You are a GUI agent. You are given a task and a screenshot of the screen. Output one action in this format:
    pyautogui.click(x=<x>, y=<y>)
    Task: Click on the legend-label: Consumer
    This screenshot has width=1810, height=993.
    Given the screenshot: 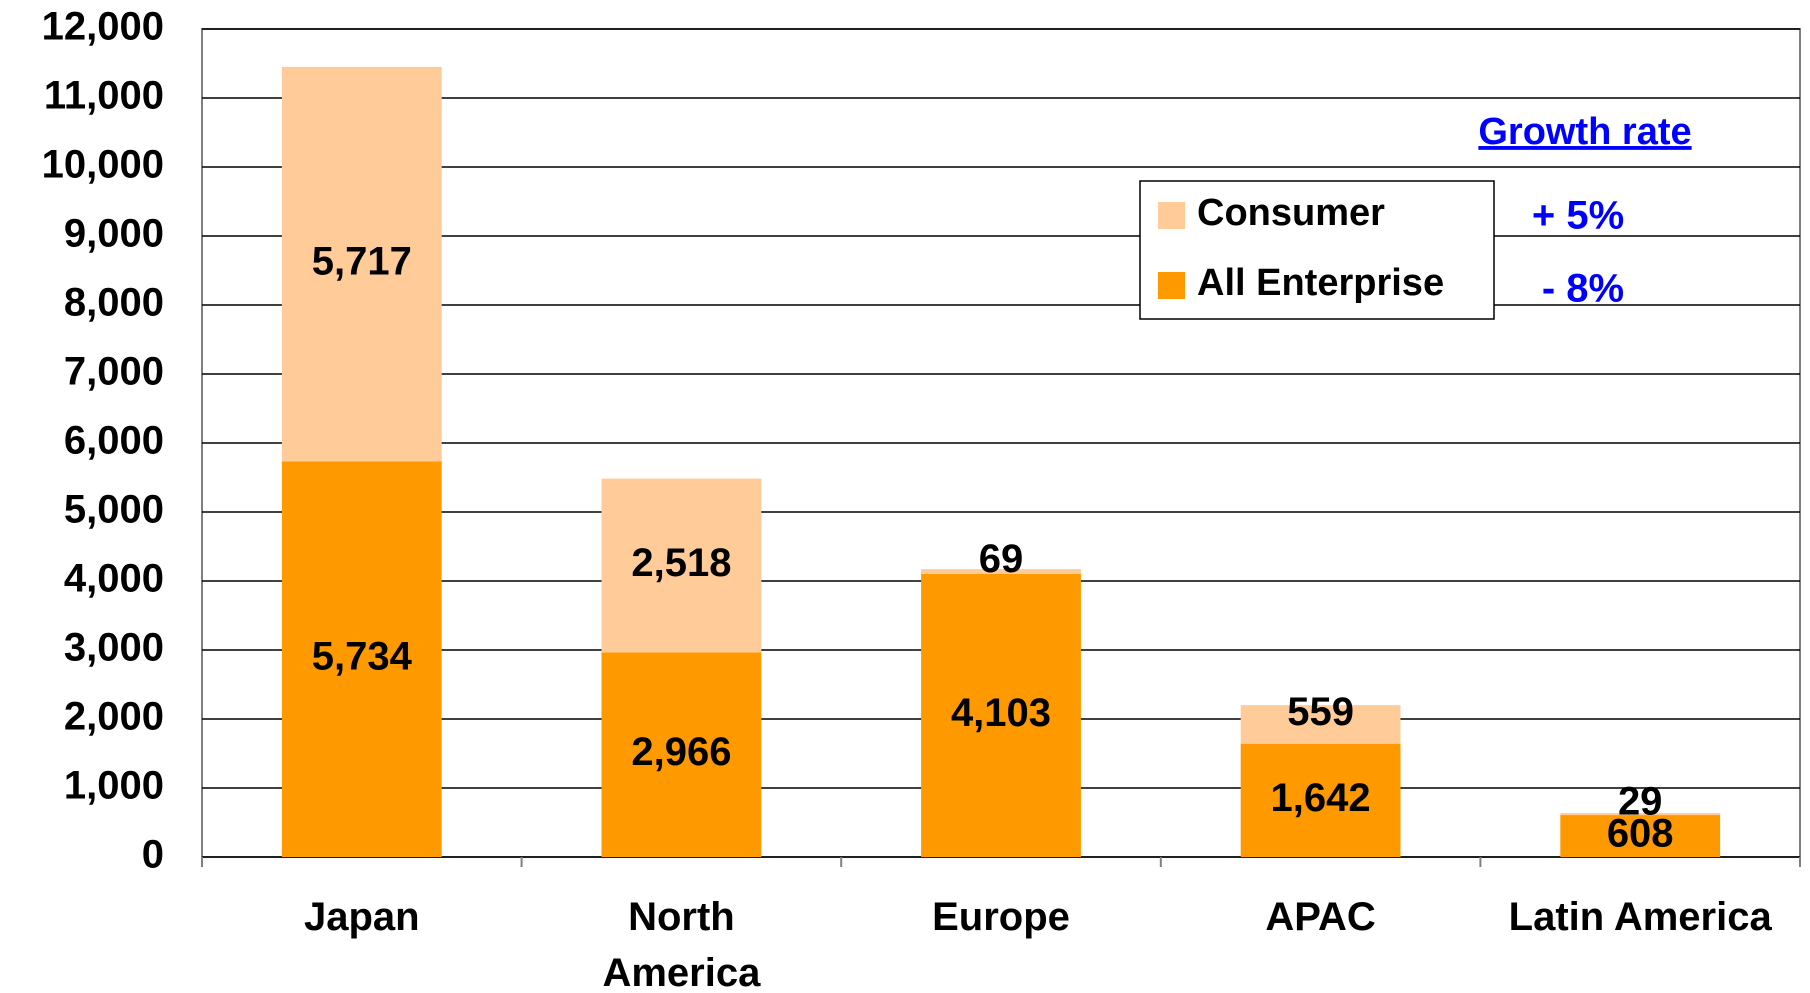 What is the action you would take?
    pyautogui.click(x=1291, y=213)
    